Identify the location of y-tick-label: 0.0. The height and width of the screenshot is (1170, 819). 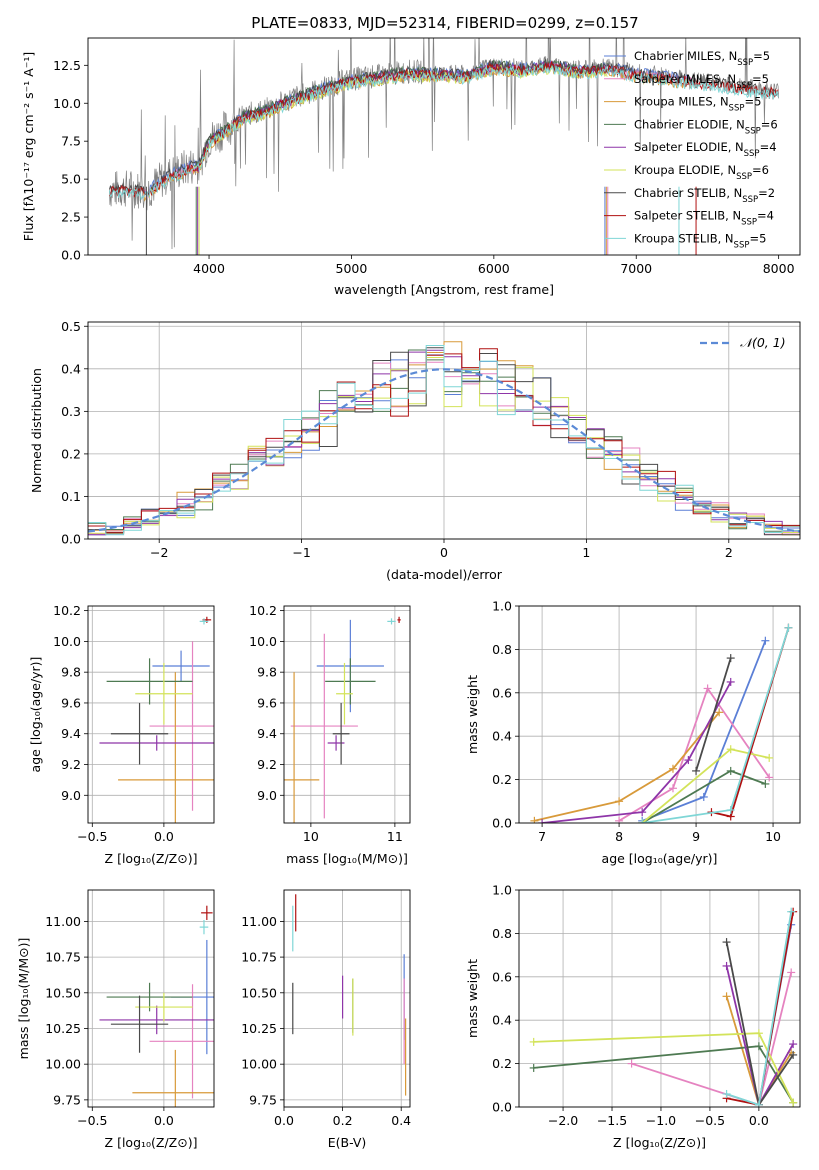
(71, 539).